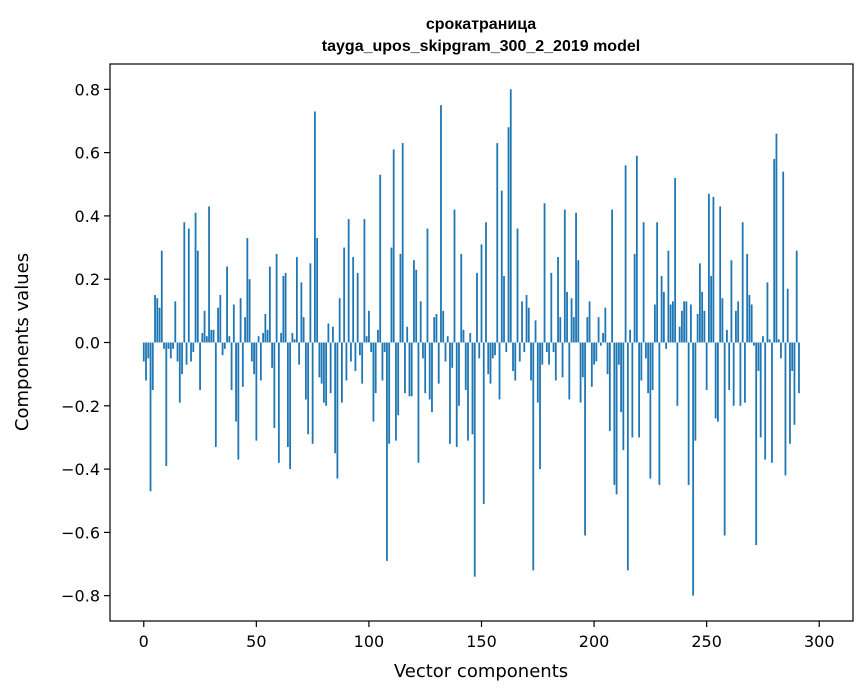 The height and width of the screenshot is (696, 867). Describe the element at coordinates (481, 641) in the screenshot. I see `x-tick-label: 150` at that location.